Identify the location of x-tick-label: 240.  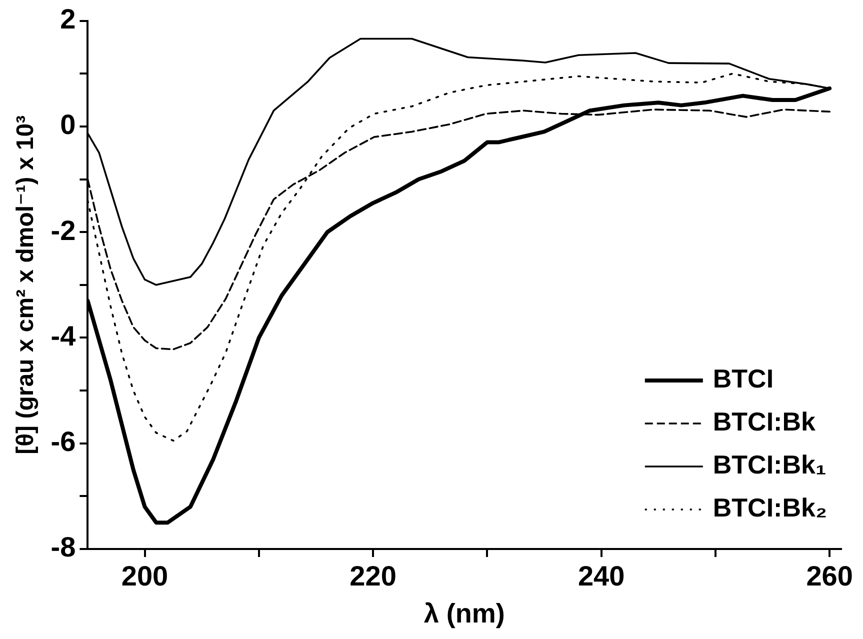
(601, 576).